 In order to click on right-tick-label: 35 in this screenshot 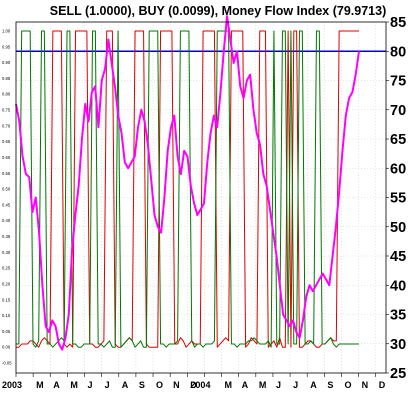, I will do `click(398, 316)`.